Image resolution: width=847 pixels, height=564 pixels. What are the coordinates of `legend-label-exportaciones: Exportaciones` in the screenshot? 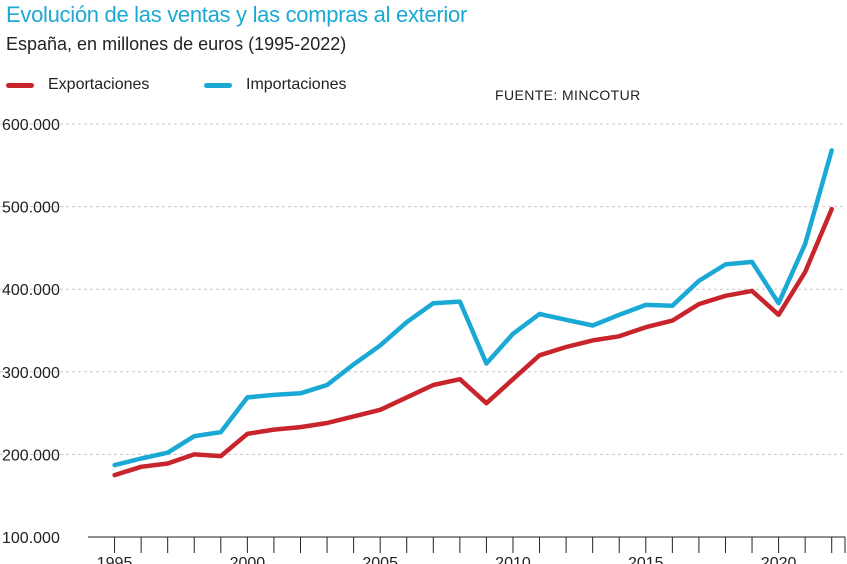 It's located at (99, 84).